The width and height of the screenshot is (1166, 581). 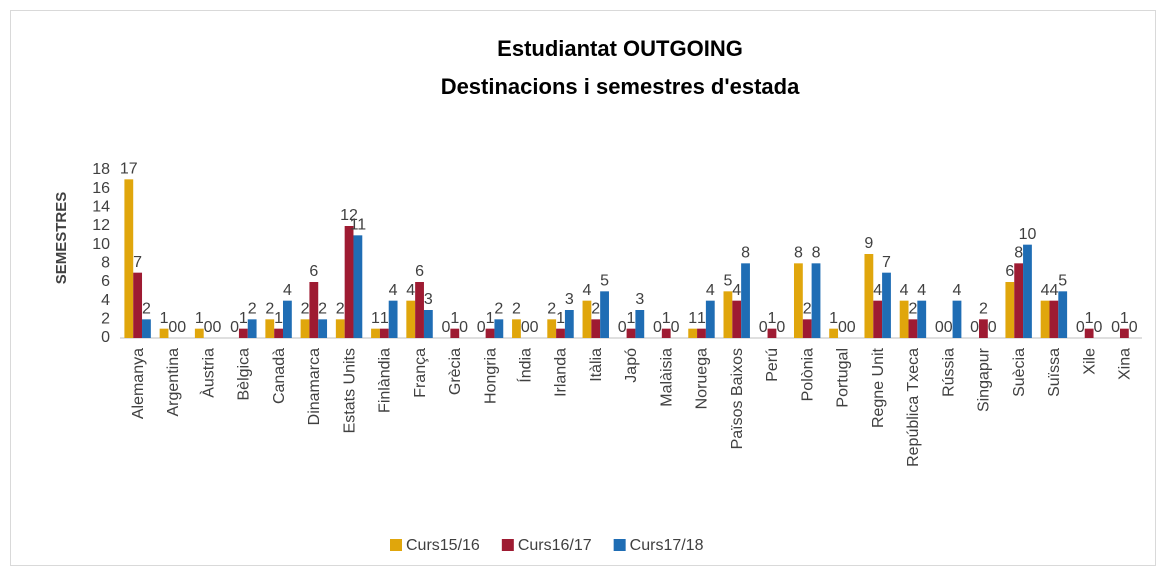 I want to click on x-tick-label: Països Baixos, so click(x=737, y=398).